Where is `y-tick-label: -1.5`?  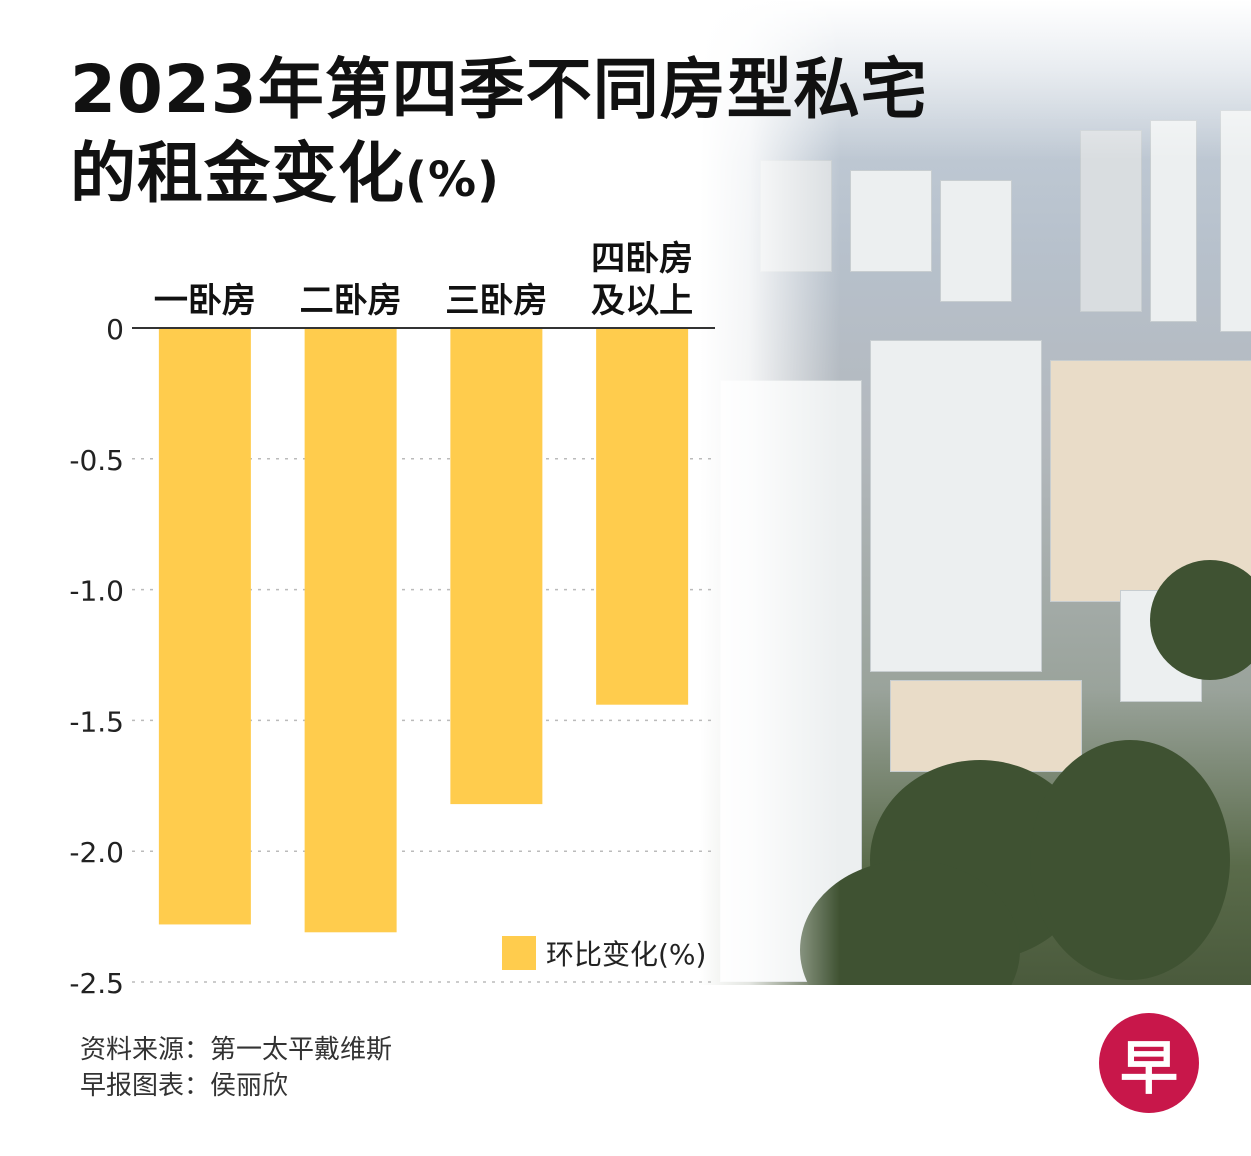
y-tick-label: -1.5 is located at coordinates (96, 721).